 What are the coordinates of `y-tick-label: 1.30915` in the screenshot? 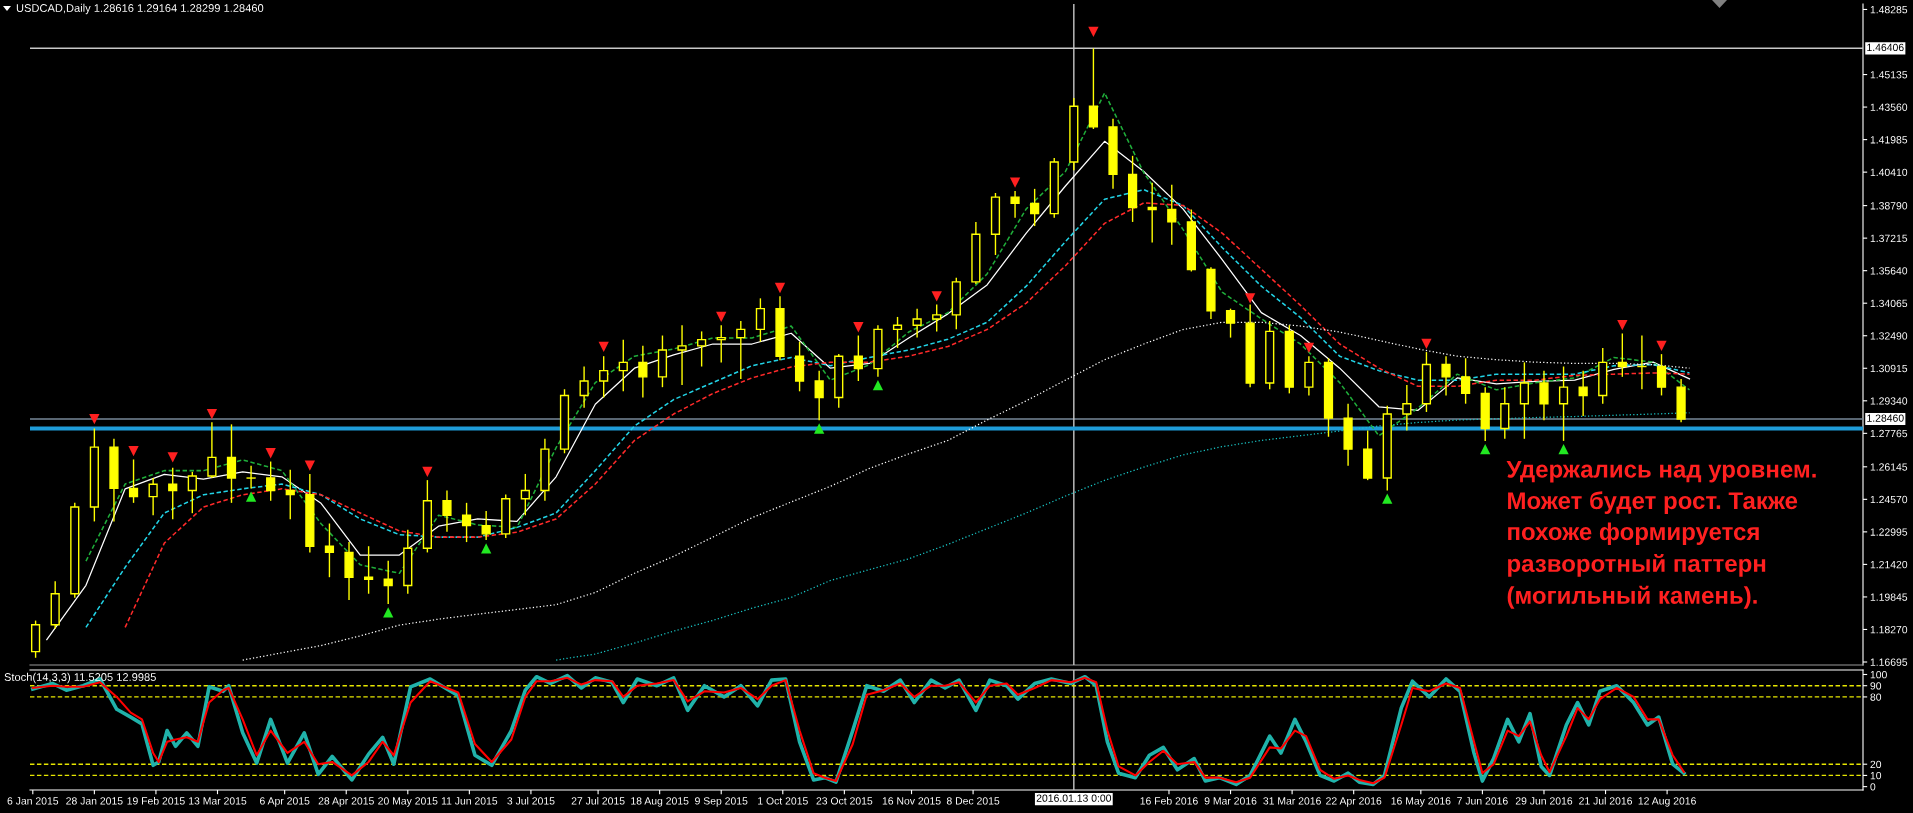 It's located at (1889, 368).